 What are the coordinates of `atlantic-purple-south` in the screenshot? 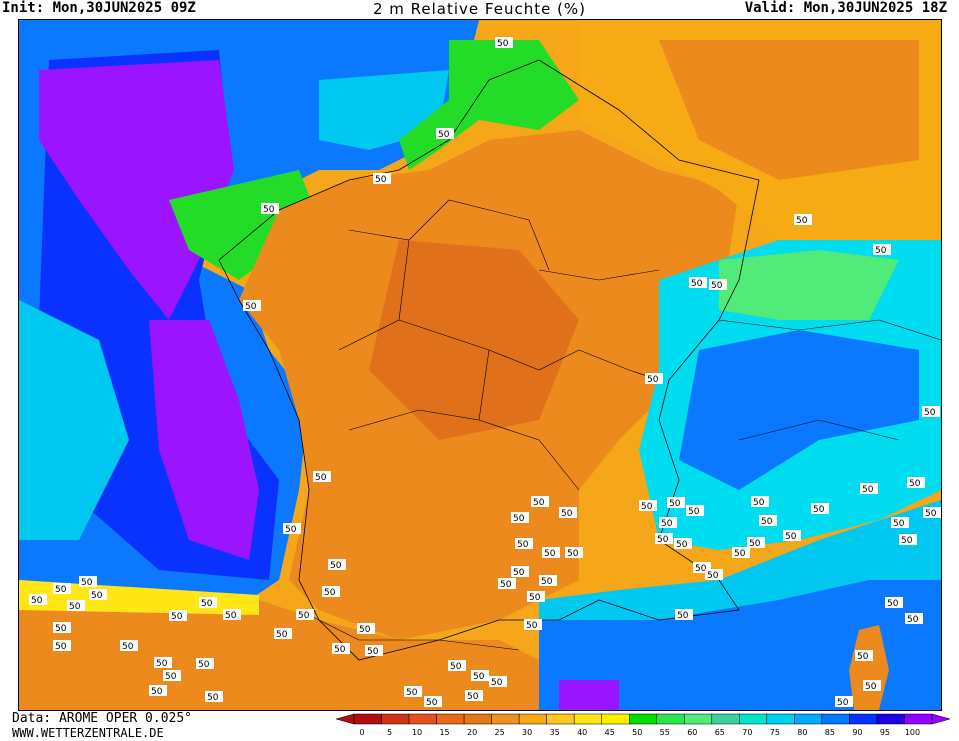 It's located at (204, 440).